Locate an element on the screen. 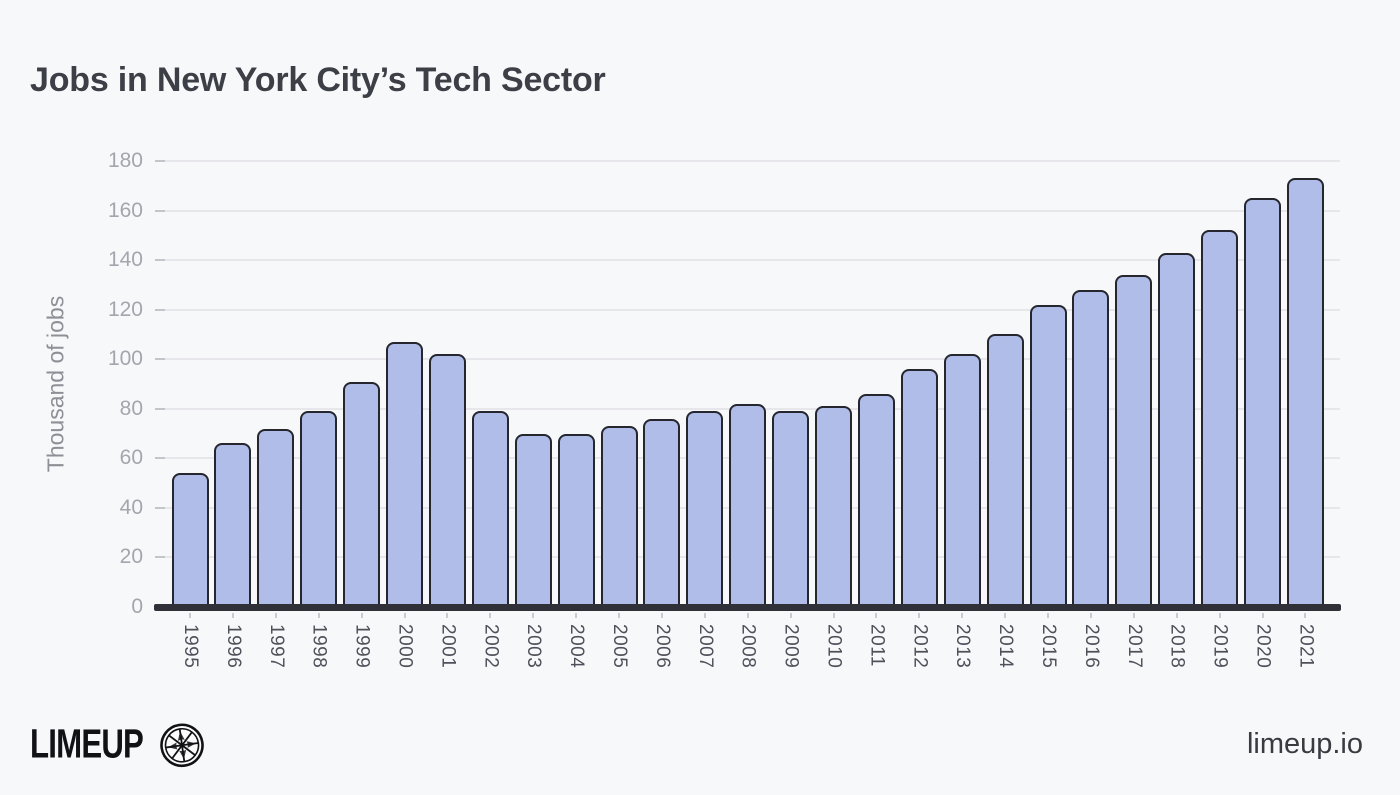 The height and width of the screenshot is (795, 1400). x-axis-baseline is located at coordinates (747, 607).